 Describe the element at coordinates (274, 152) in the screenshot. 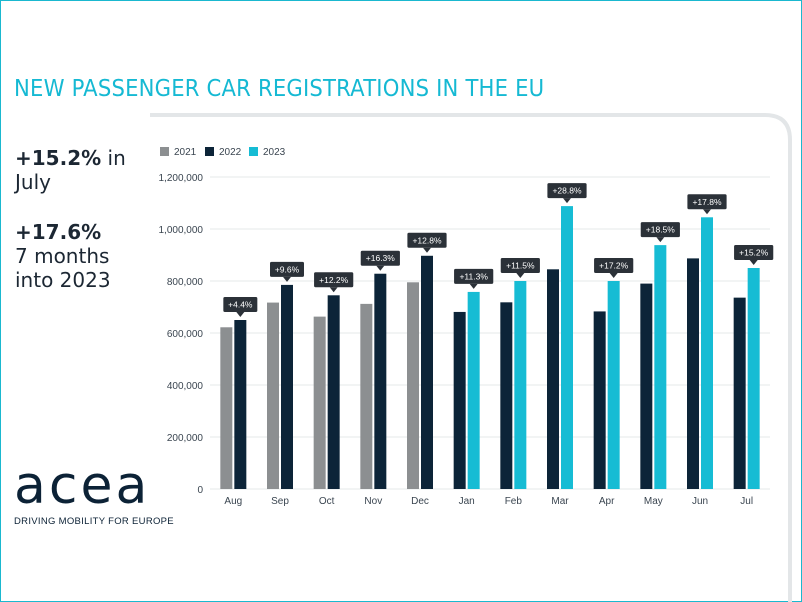

I see `legend-label-2023: 2023` at that location.